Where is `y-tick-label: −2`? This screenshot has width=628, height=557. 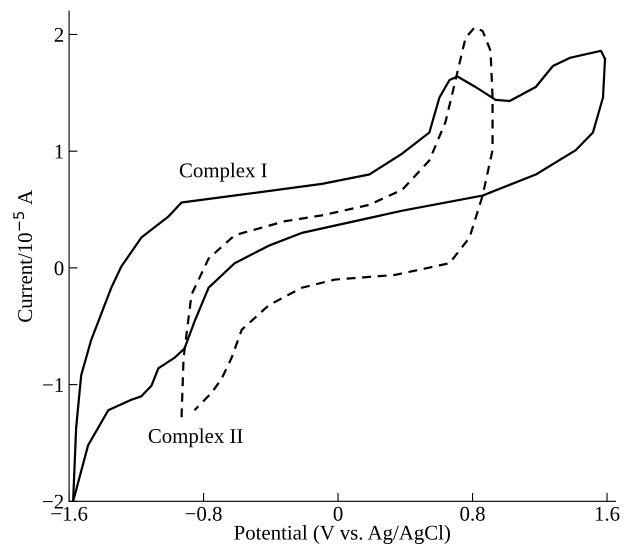 y-tick-label: −2 is located at coordinates (53, 501).